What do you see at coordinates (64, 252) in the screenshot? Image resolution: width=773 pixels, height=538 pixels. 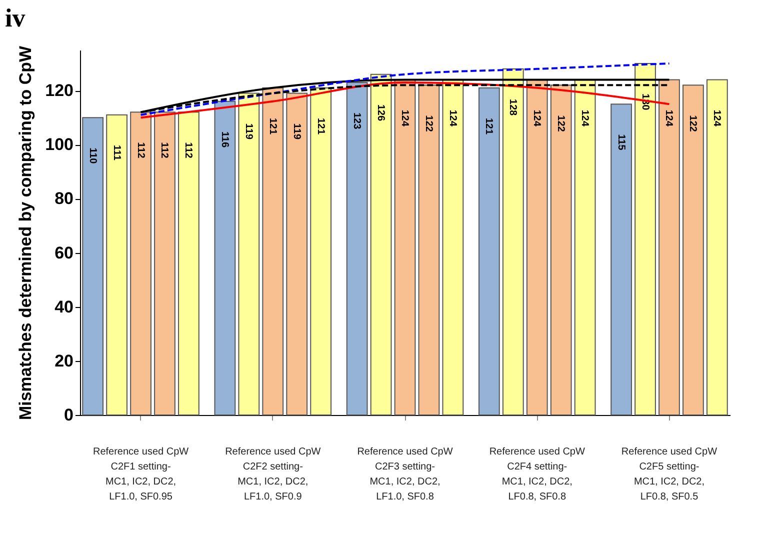 I see `y-tick-label: 60` at bounding box center [64, 252].